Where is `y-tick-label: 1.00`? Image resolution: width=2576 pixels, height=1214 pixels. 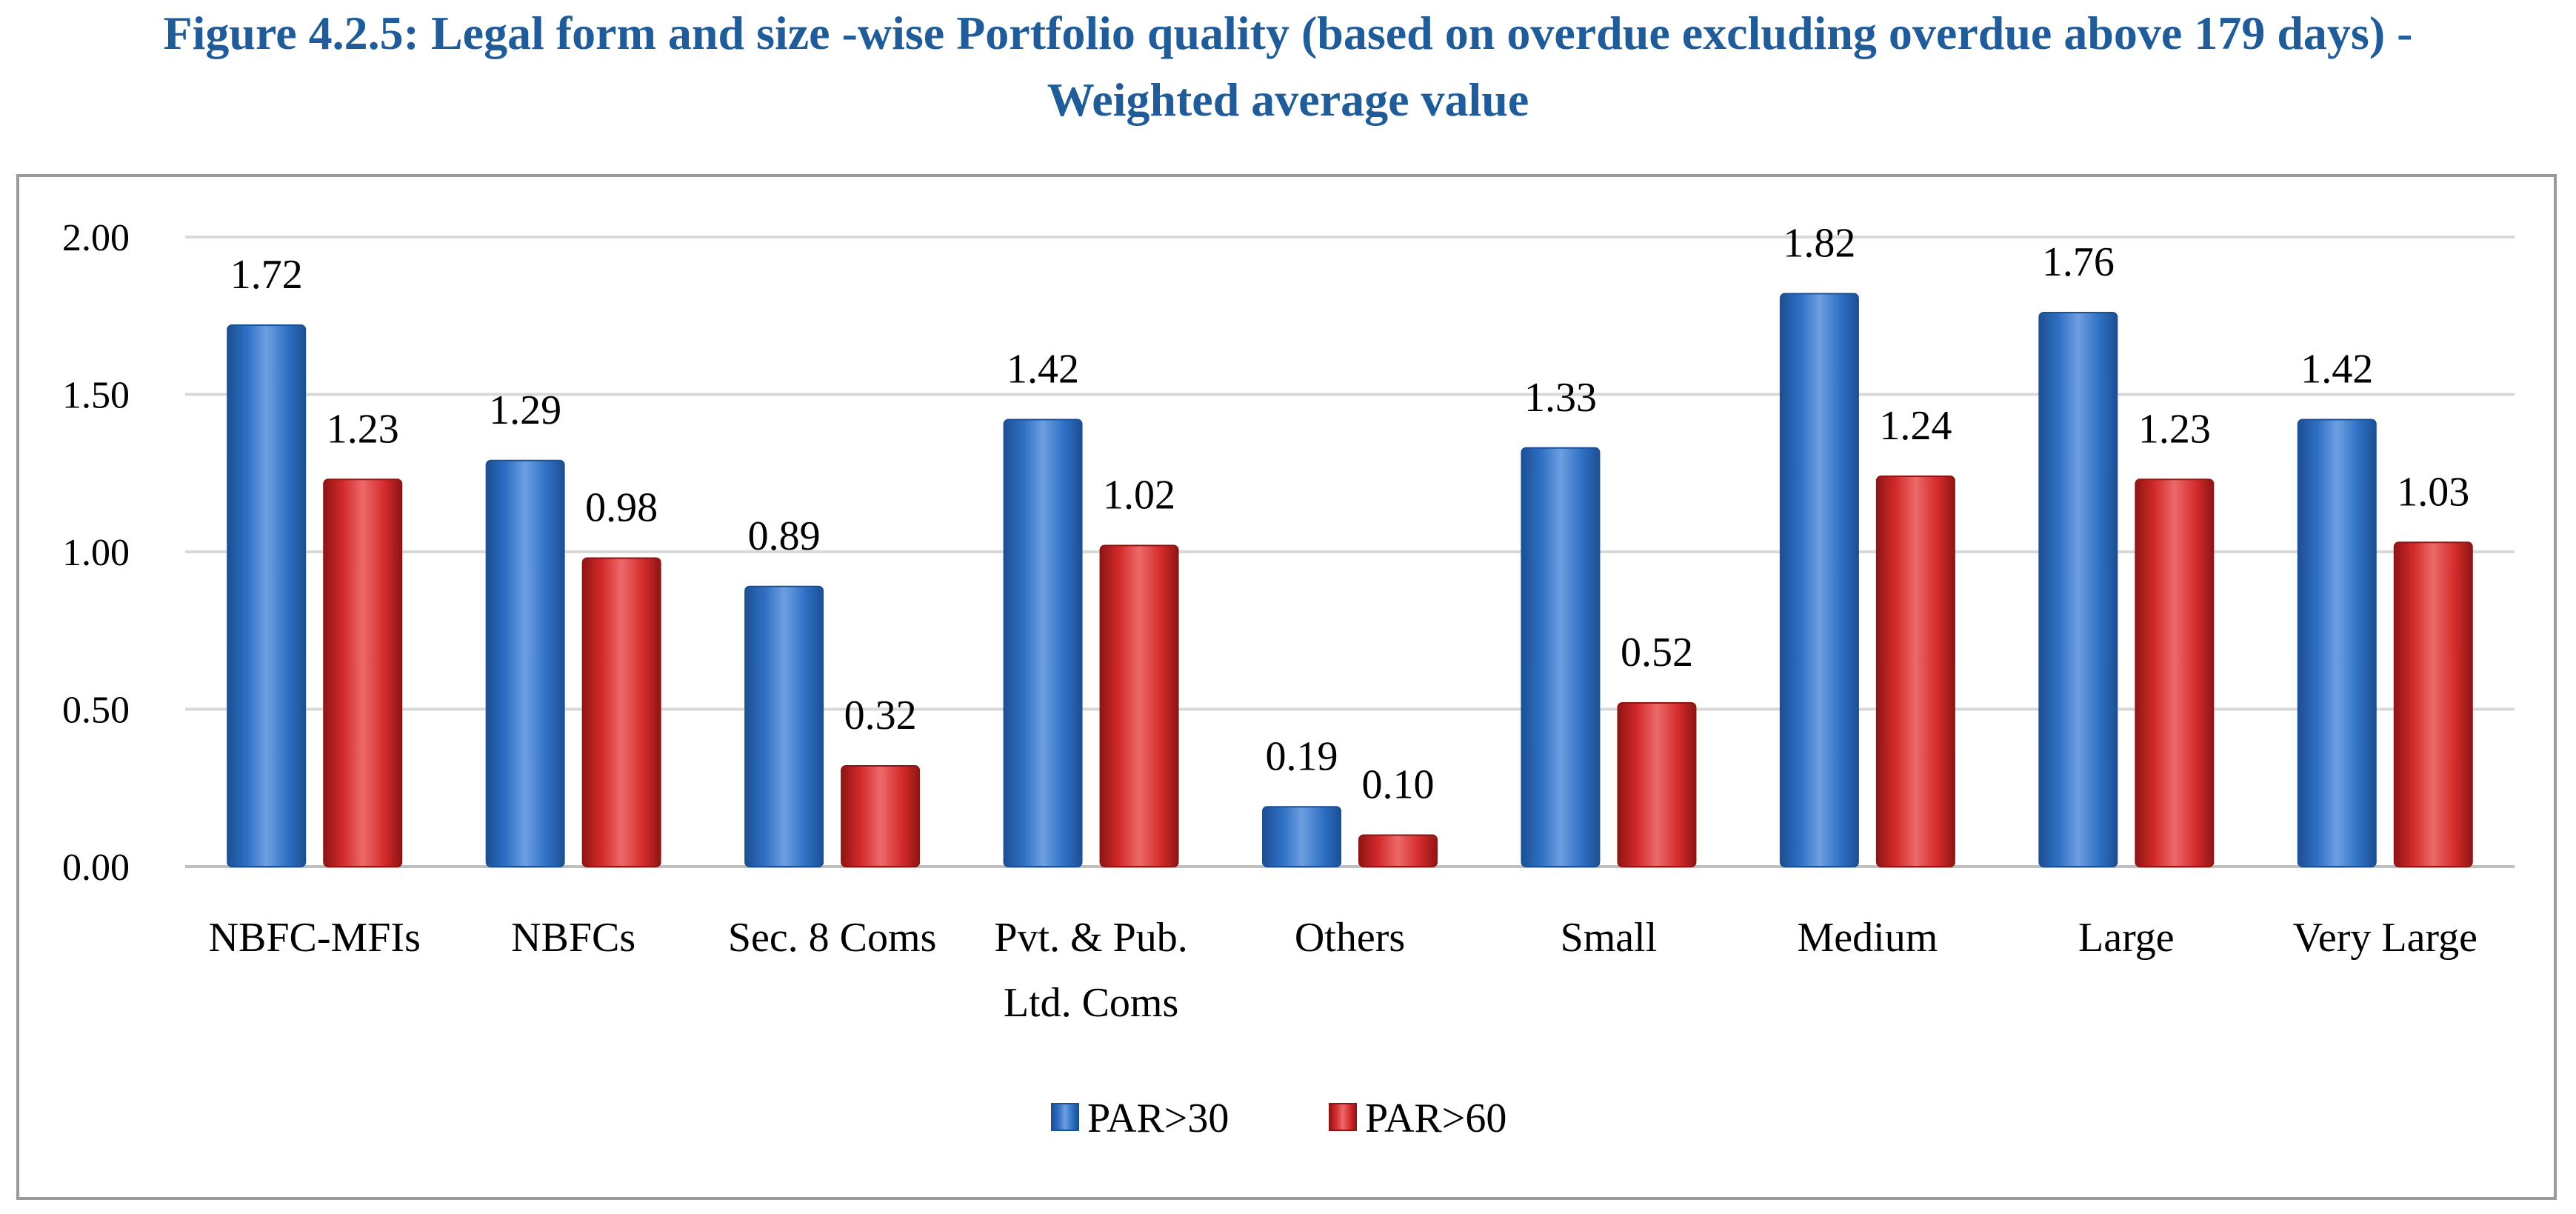
y-tick-label: 1.00 is located at coordinates (96, 553).